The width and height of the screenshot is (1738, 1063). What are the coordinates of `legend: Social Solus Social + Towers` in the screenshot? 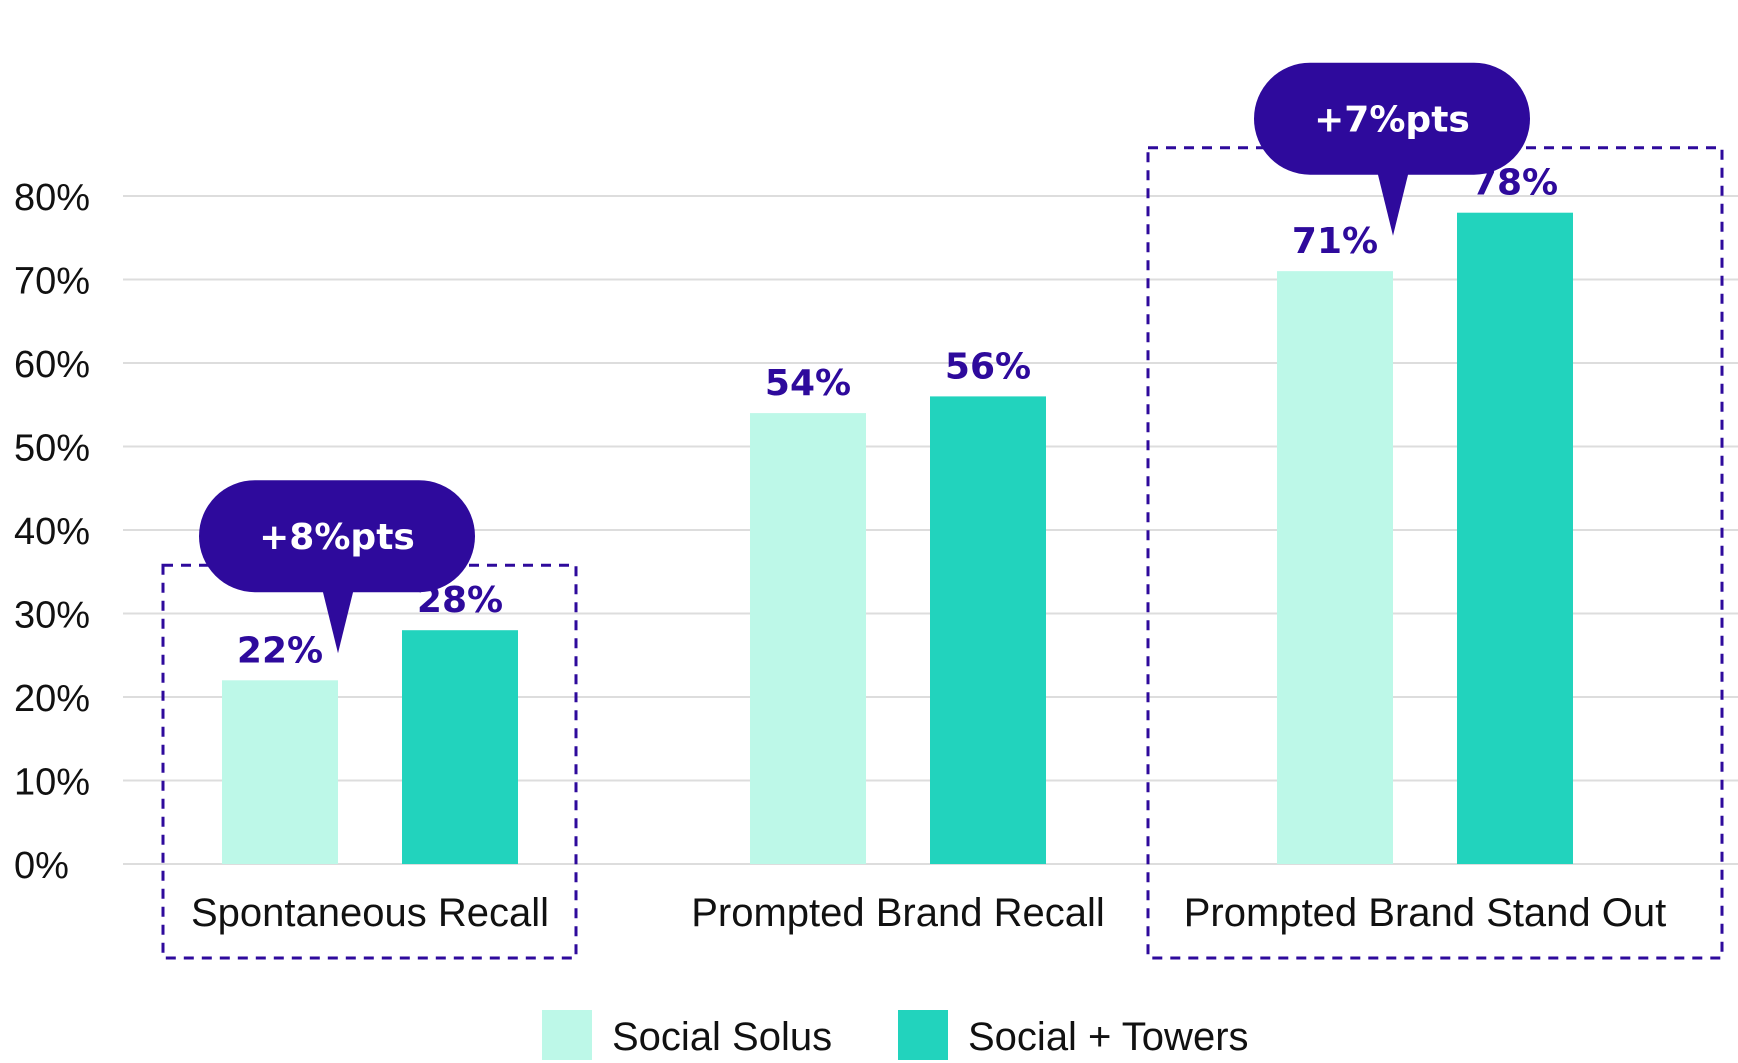 It's located at (895, 1035).